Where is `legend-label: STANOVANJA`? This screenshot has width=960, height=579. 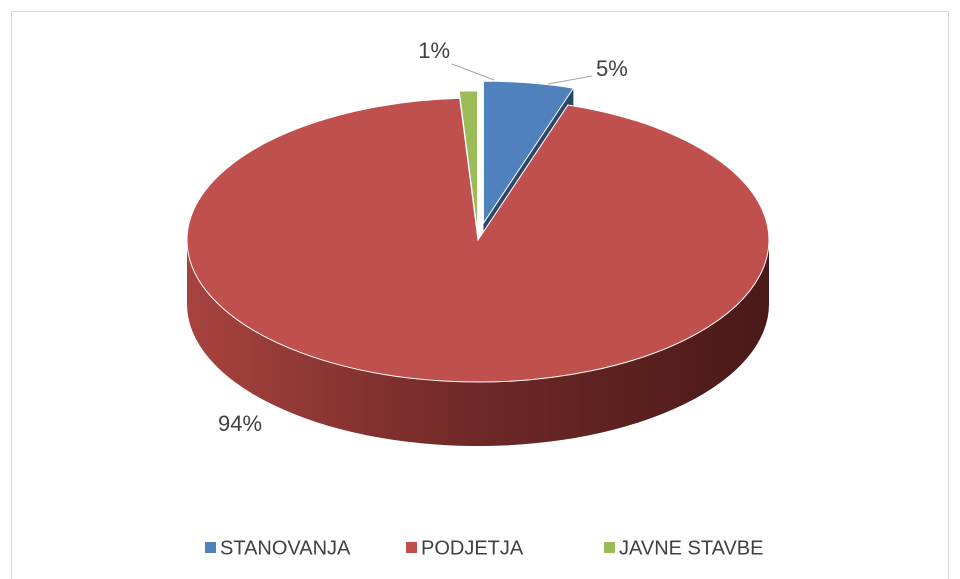
legend-label: STANOVANJA is located at coordinates (285, 548).